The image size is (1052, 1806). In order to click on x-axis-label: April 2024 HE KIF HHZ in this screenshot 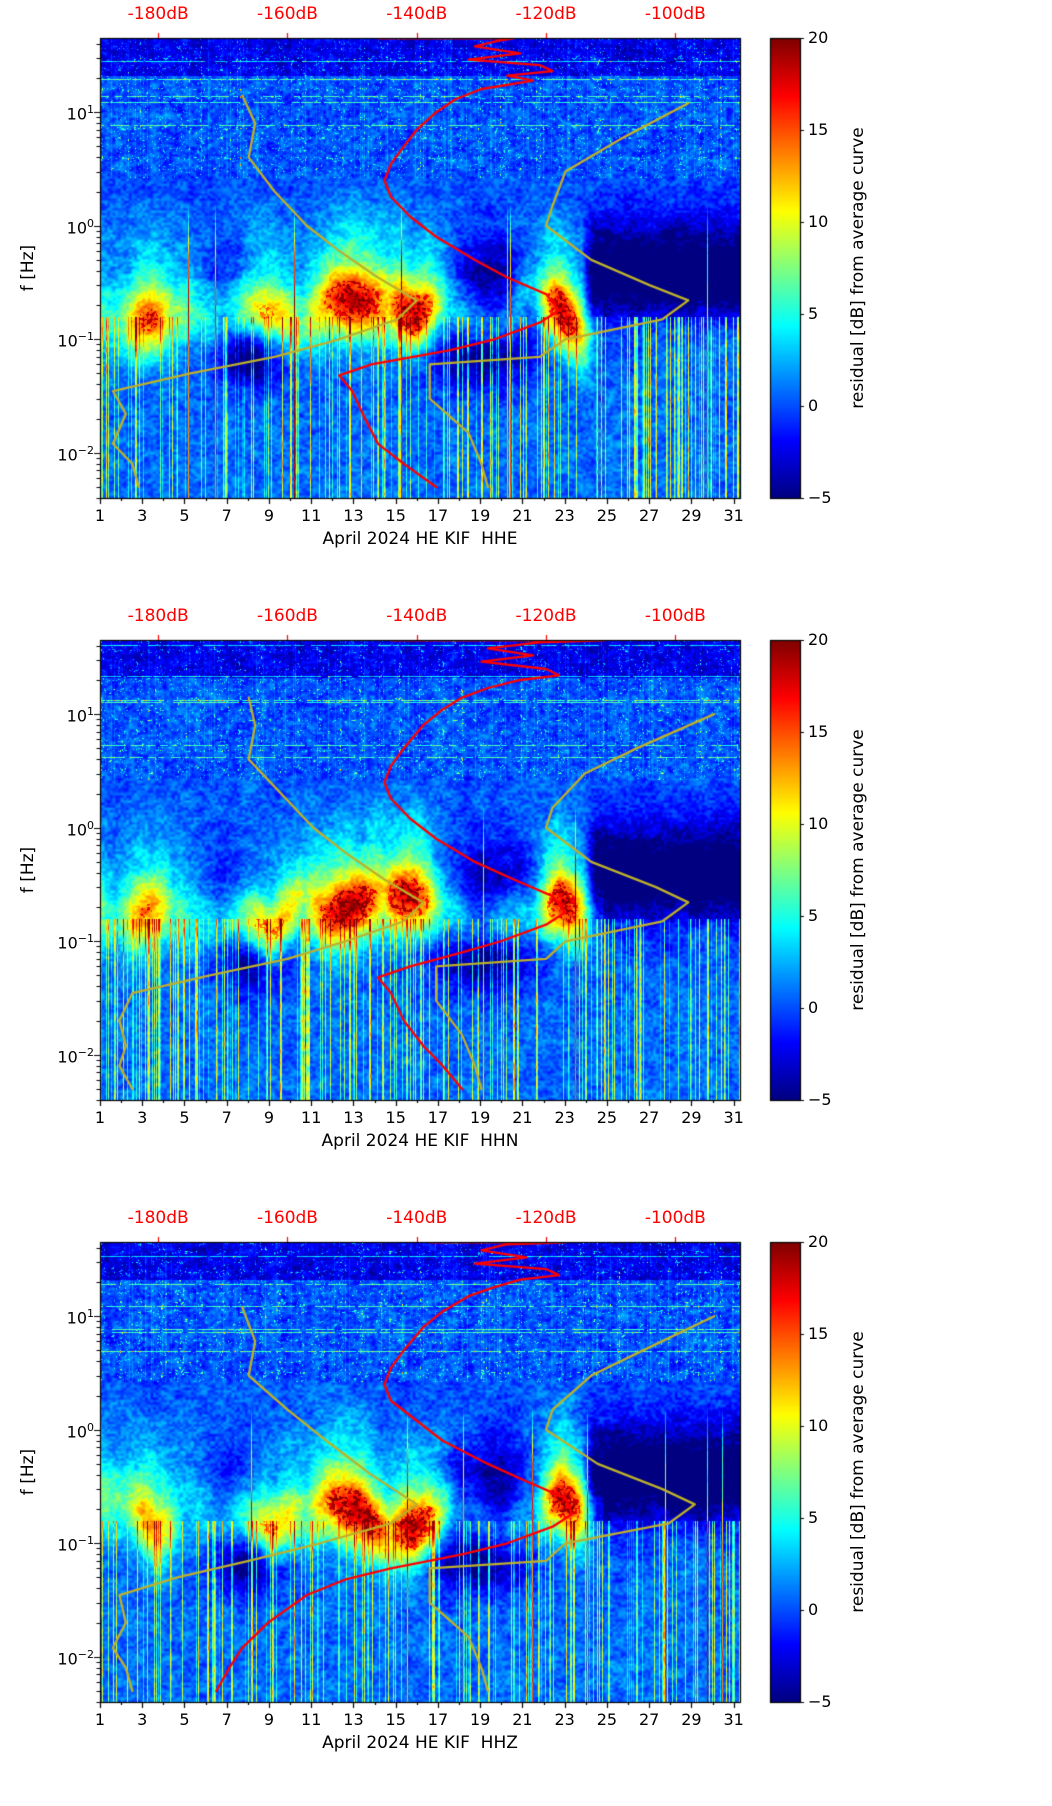, I will do `click(420, 1743)`.